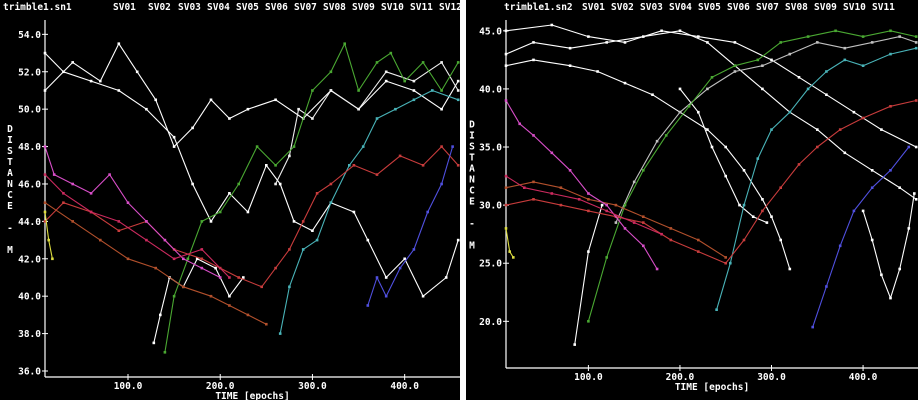  Describe the element at coordinates (588, 274) in the screenshot. I see `series-path` at that location.